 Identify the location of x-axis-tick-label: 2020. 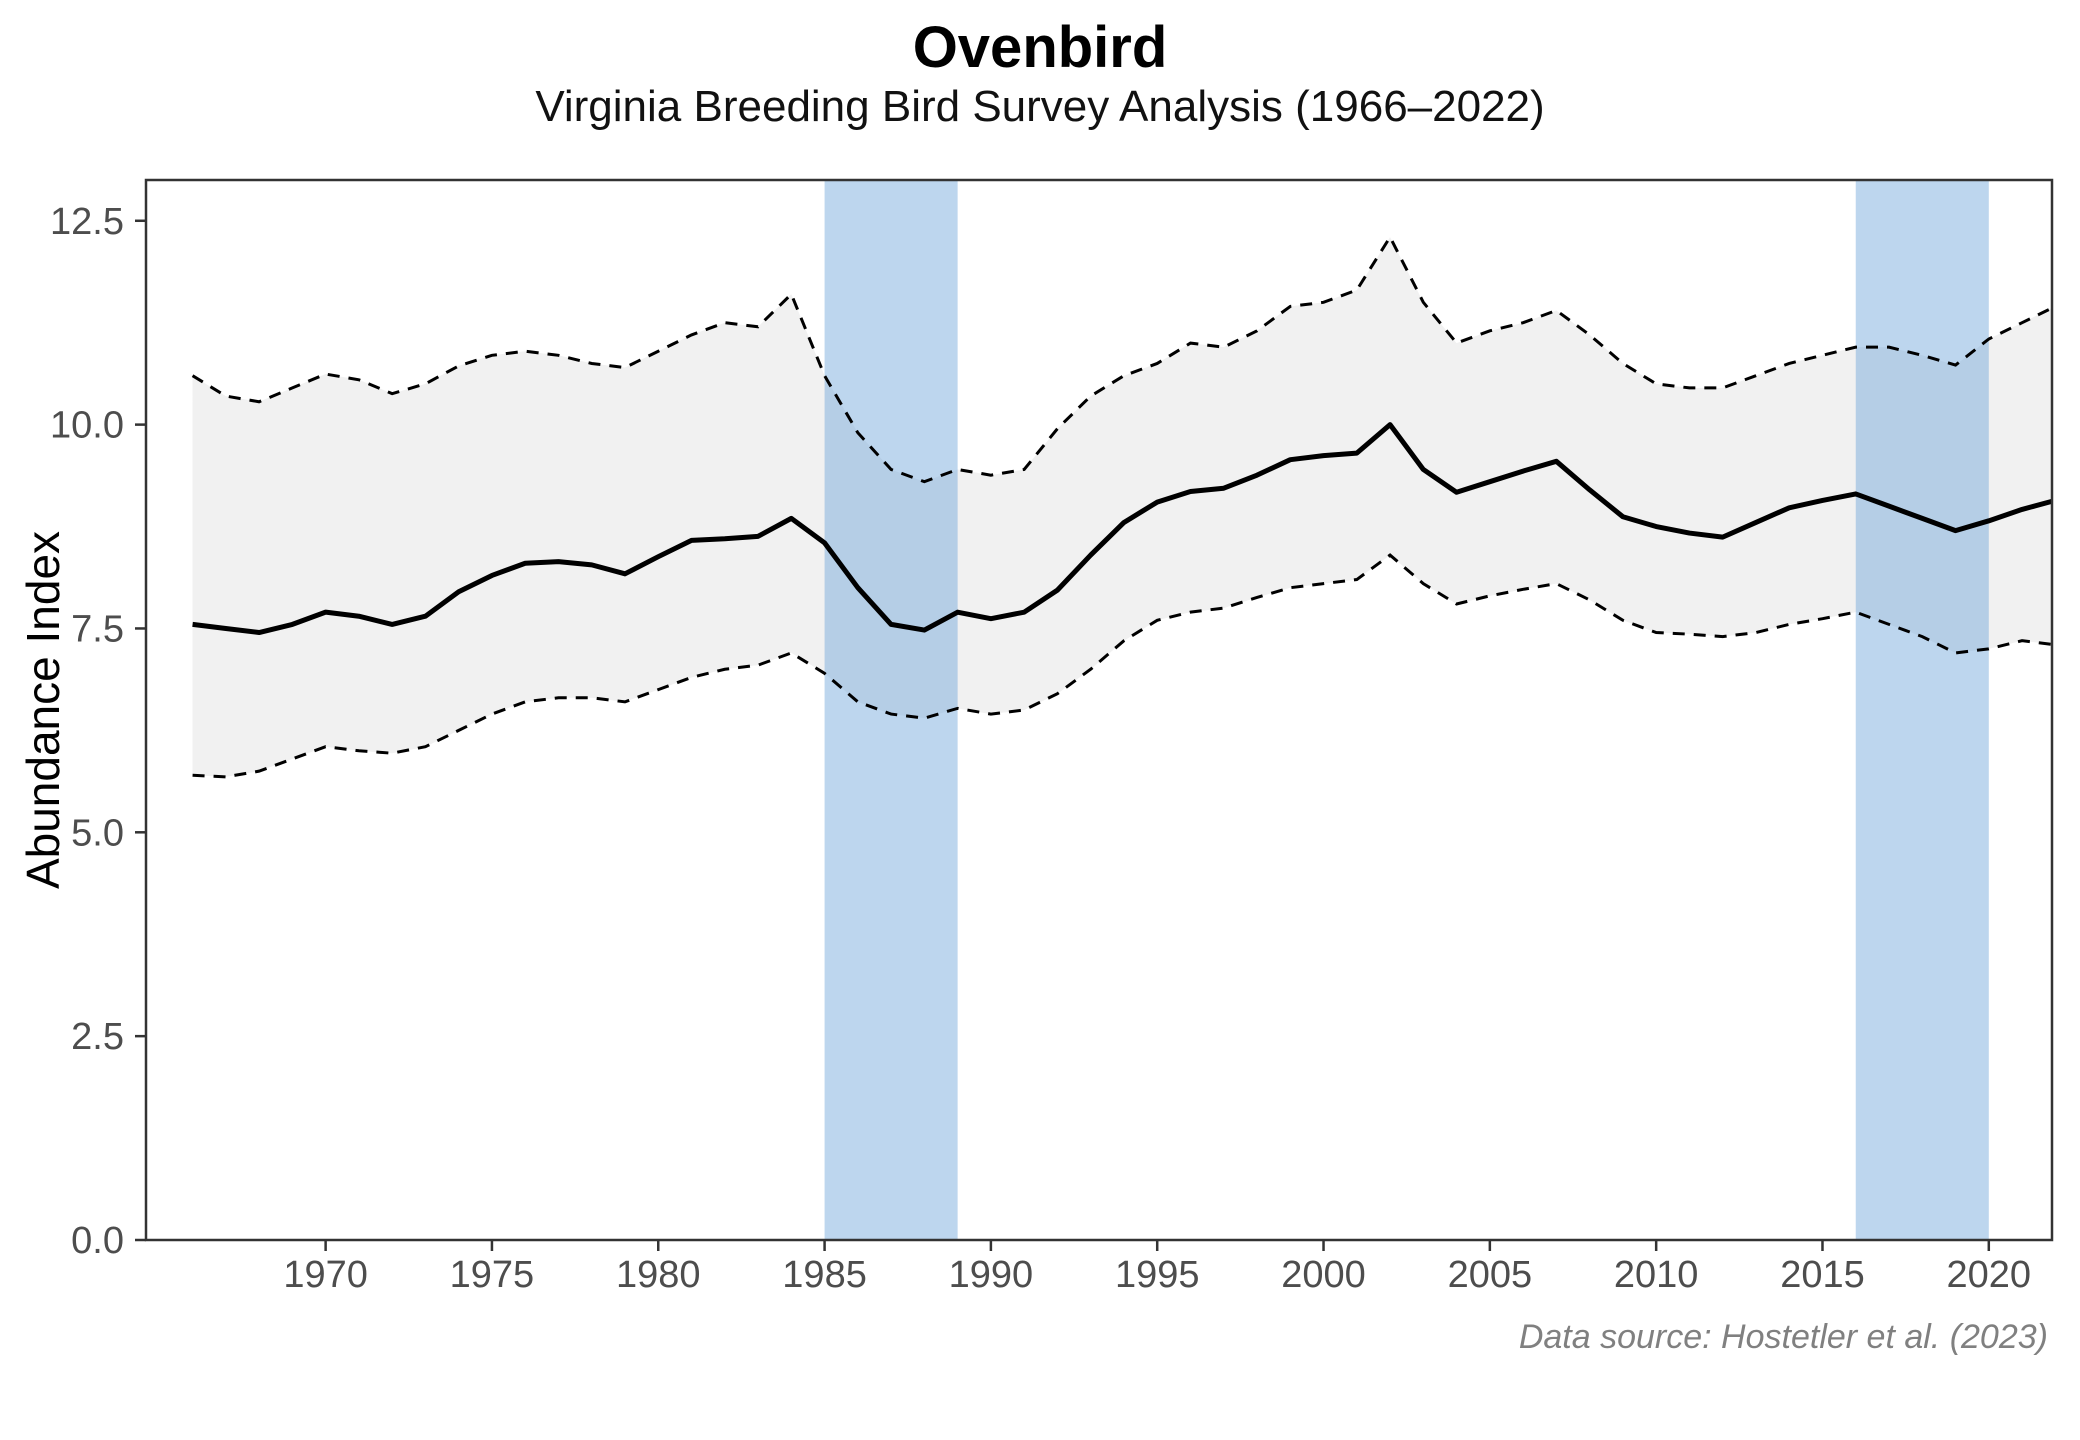
(1989, 1275).